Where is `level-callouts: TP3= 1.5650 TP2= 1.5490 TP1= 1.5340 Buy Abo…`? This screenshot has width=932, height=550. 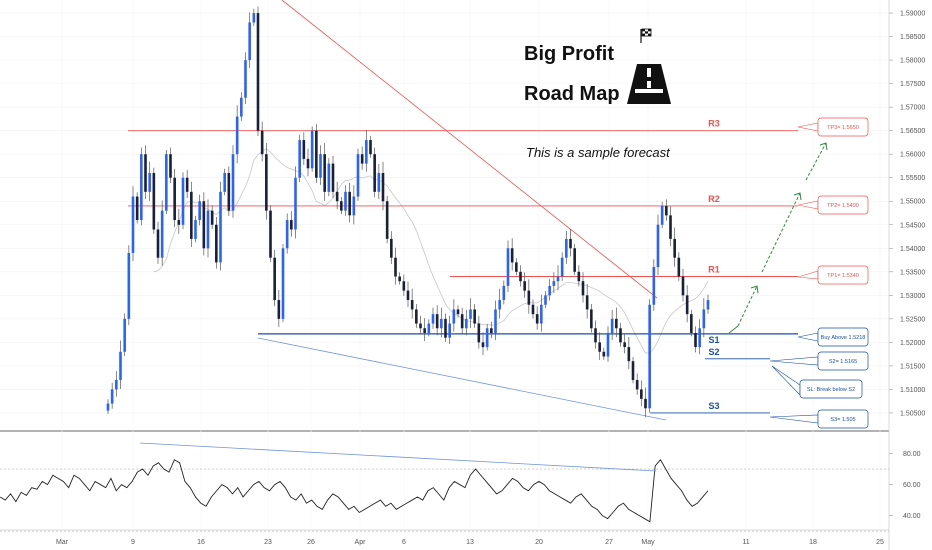
level-callouts: TP3= 1.5650 TP2= 1.5490 TP1= 1.5340 Buy Abo… is located at coordinates (819, 273).